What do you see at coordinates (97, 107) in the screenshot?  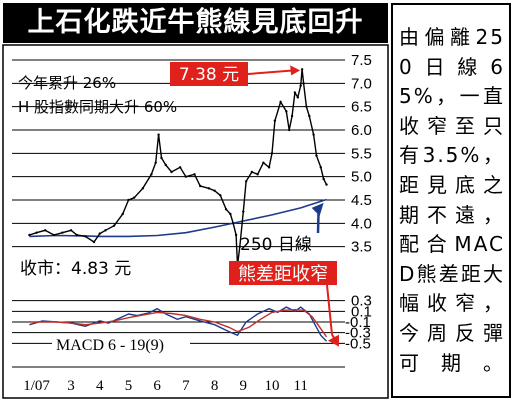 I see `annotation-hshares: H 股指數同期大升 60%` at bounding box center [97, 107].